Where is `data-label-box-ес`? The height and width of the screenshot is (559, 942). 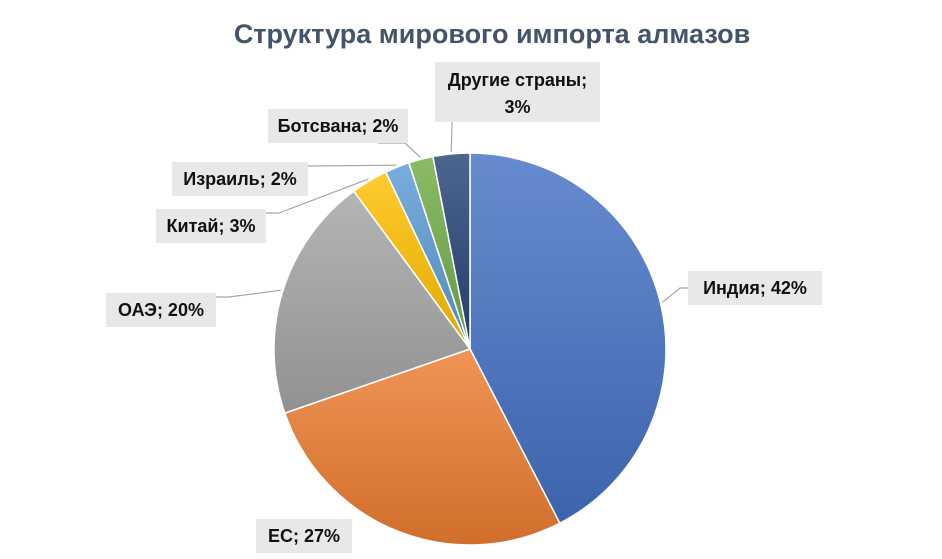 data-label-box-ес is located at coordinates (304, 536).